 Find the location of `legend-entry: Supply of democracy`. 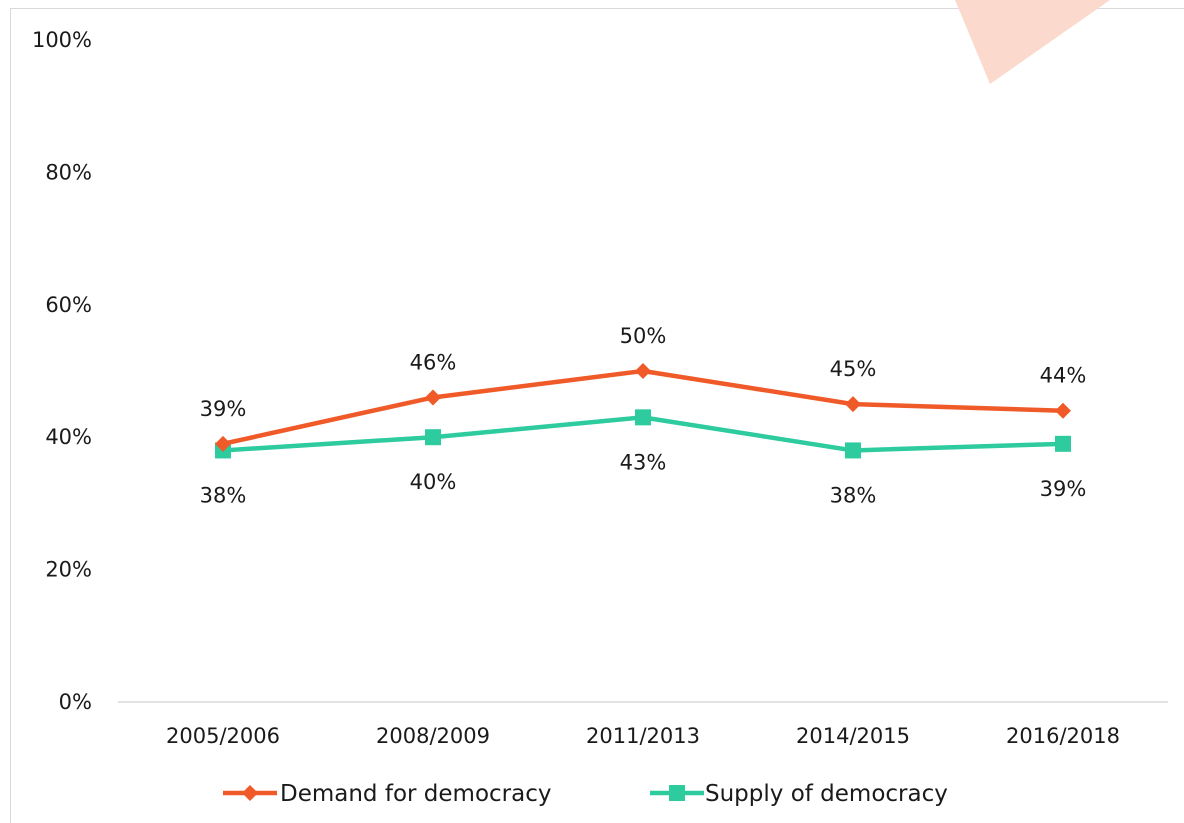

legend-entry: Supply of democracy is located at coordinates (799, 794).